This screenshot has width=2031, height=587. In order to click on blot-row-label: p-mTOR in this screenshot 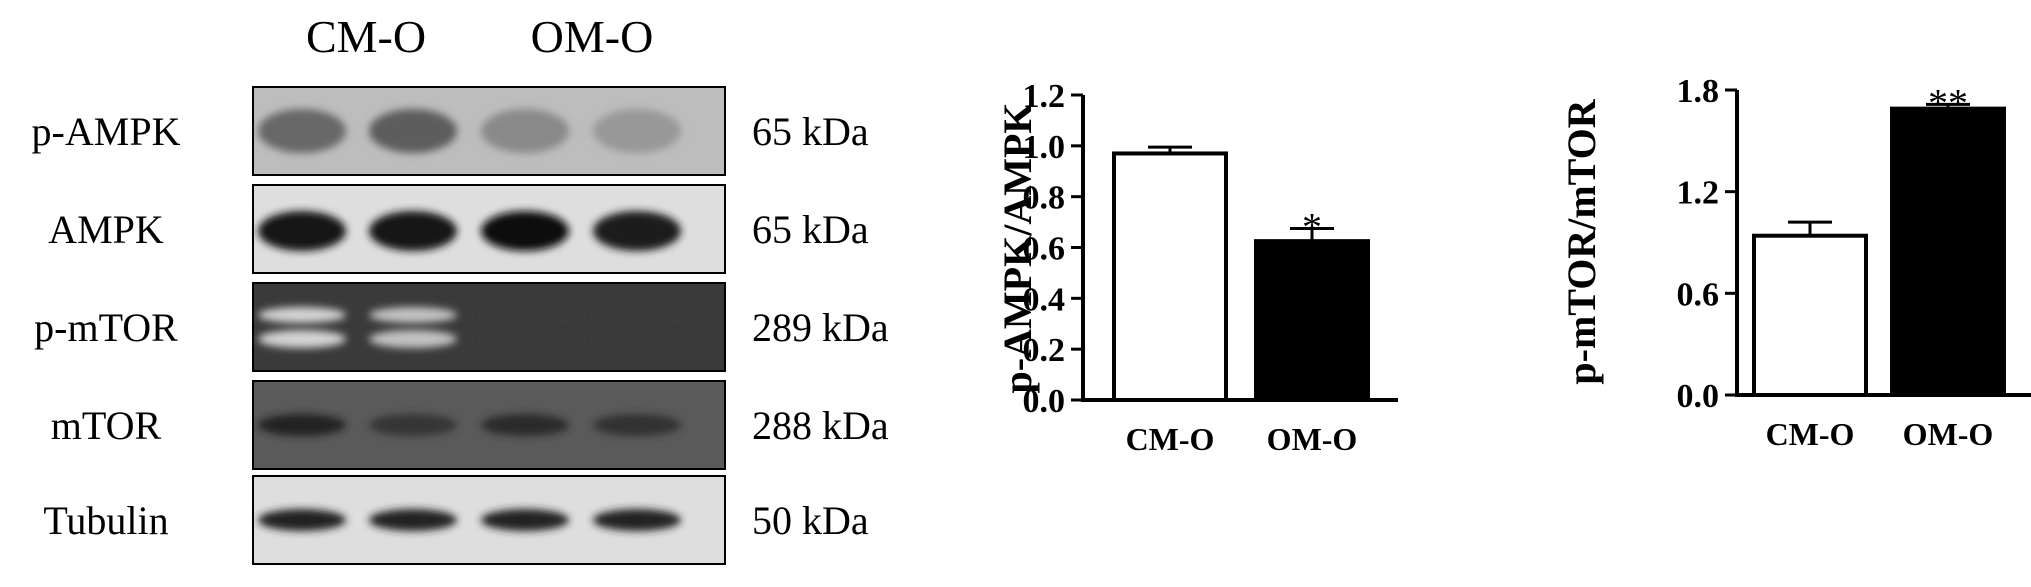, I will do `click(106, 327)`.